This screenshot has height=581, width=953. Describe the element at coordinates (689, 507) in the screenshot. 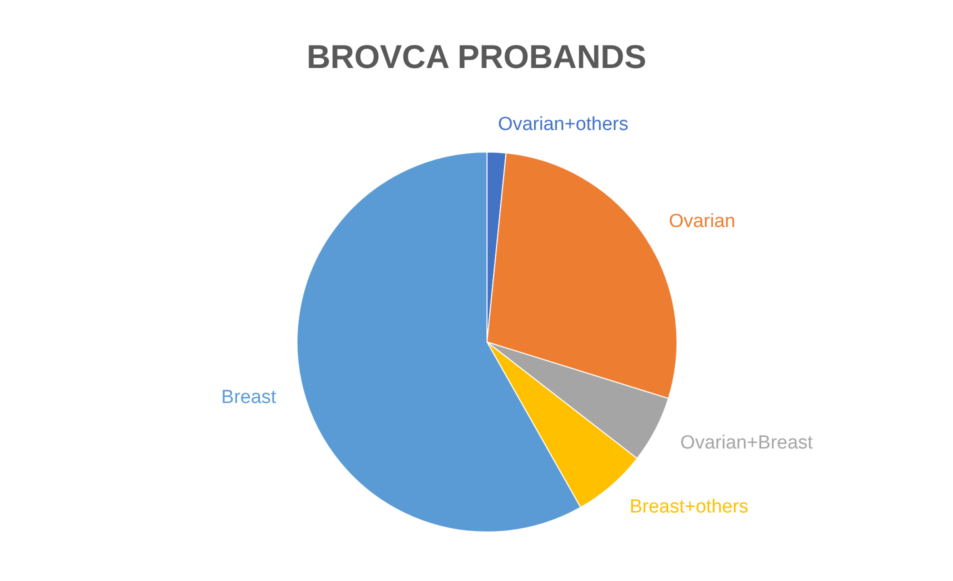

I see `slice-label: Breast+others` at that location.